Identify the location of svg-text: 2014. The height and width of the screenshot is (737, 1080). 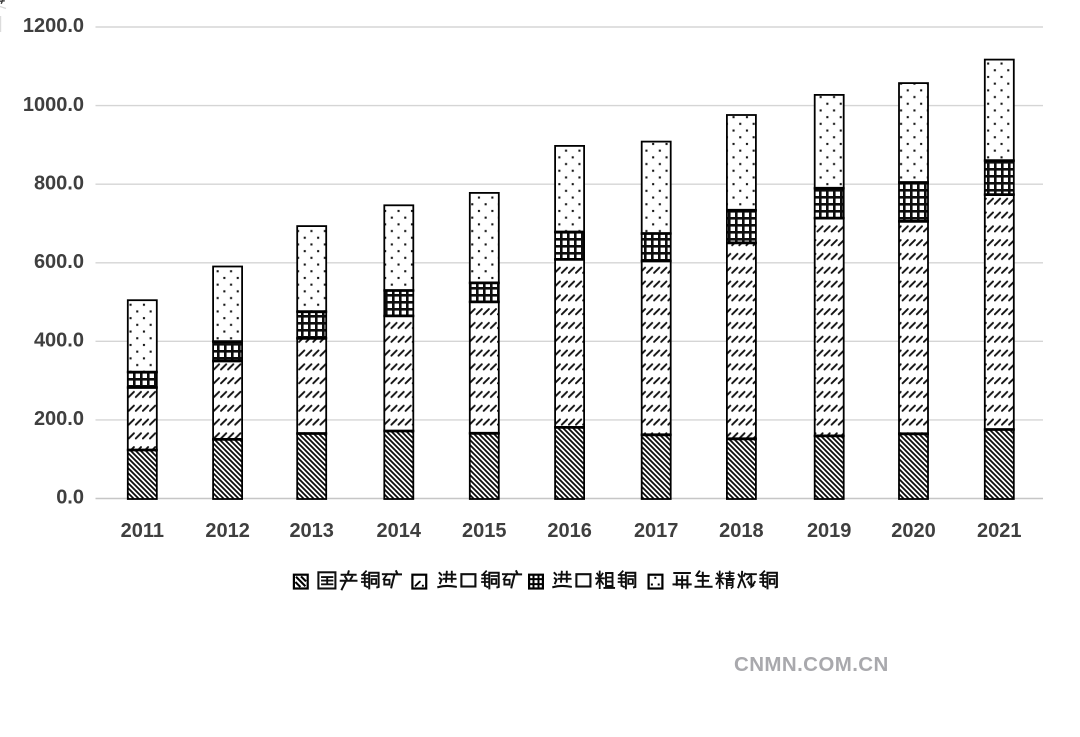
(399, 531).